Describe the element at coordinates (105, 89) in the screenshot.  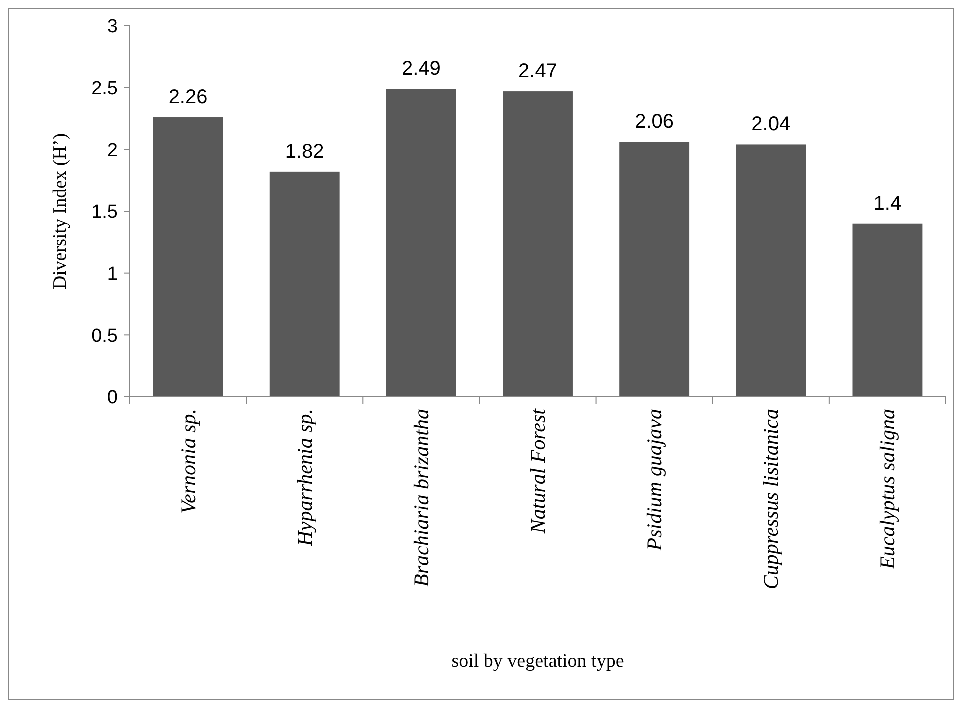
I see `y-tick-label: 2.5` at that location.